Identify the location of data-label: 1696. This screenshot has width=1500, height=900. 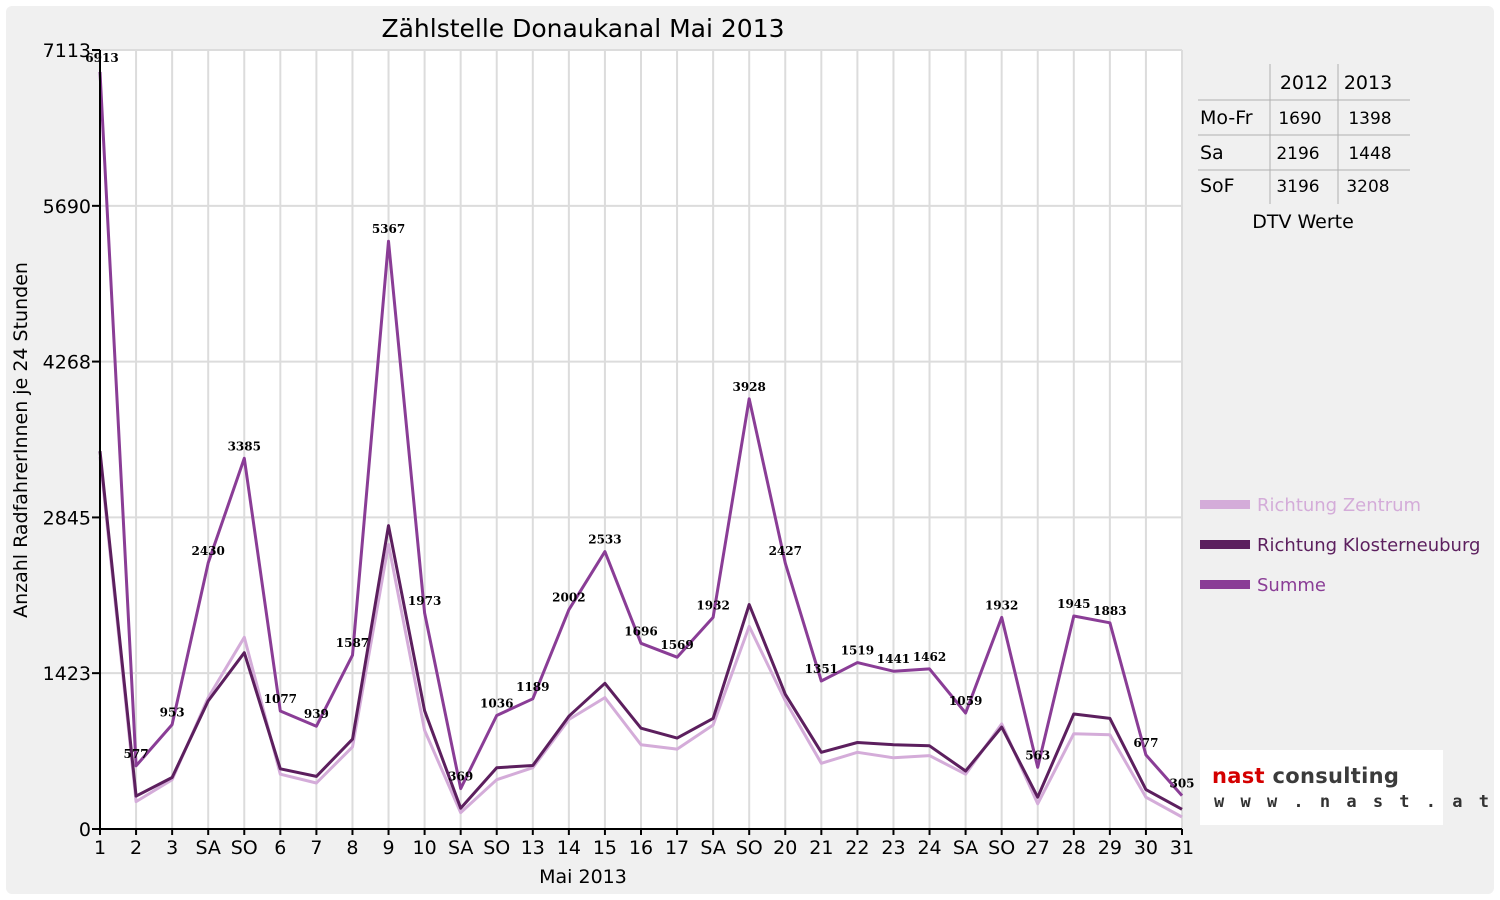
(640, 631).